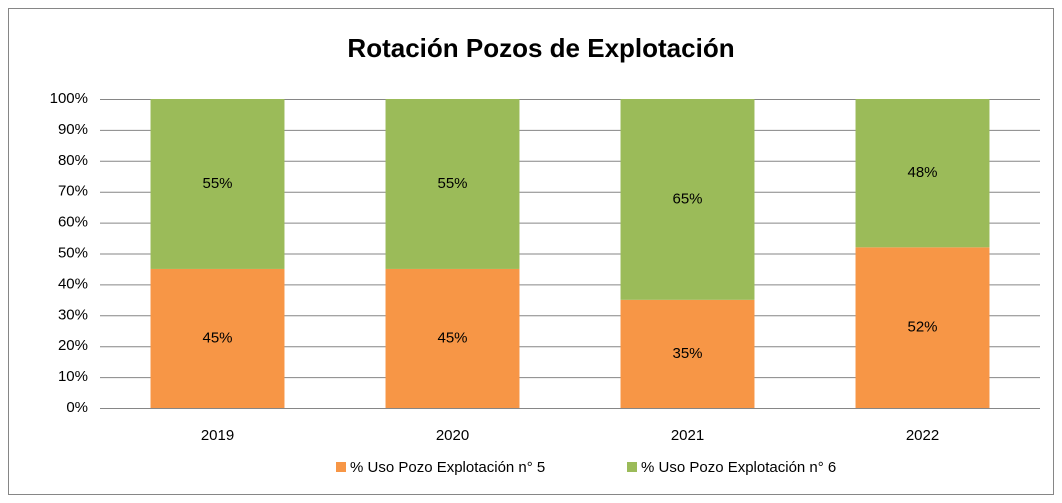 The width and height of the screenshot is (1062, 503). Describe the element at coordinates (73, 129) in the screenshot. I see `y-tick-label: 90%` at that location.